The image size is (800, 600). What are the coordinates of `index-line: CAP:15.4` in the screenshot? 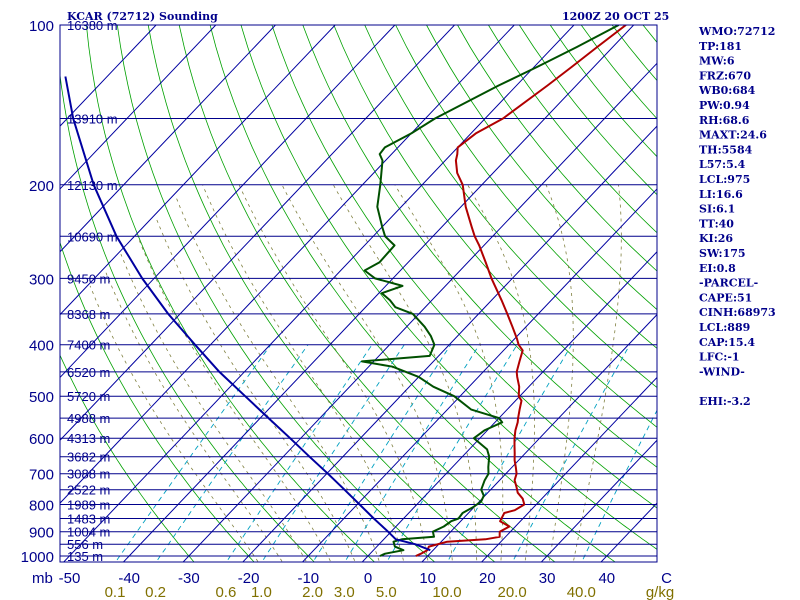 It's located at (727, 342).